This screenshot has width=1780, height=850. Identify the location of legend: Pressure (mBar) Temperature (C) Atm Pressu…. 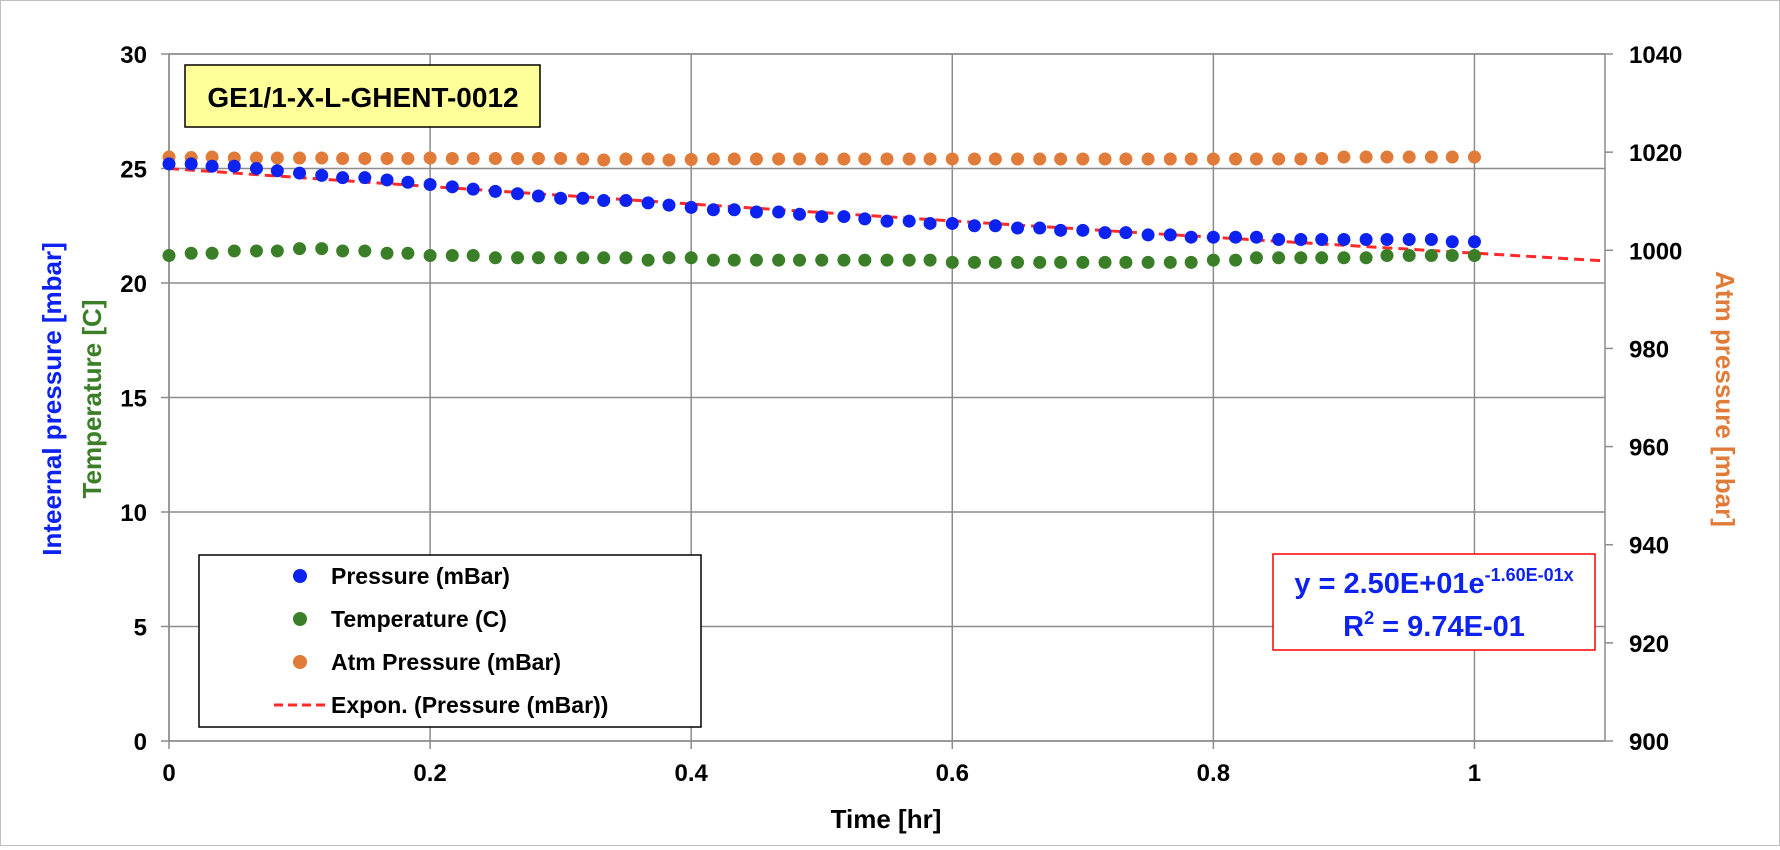
(450, 641).